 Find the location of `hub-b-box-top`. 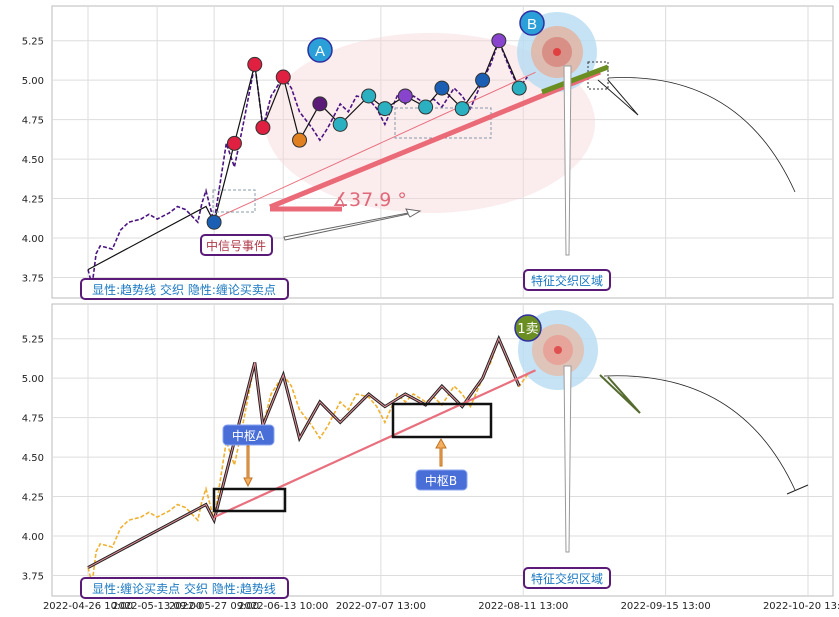

hub-b-box-top is located at coordinates (443, 123).